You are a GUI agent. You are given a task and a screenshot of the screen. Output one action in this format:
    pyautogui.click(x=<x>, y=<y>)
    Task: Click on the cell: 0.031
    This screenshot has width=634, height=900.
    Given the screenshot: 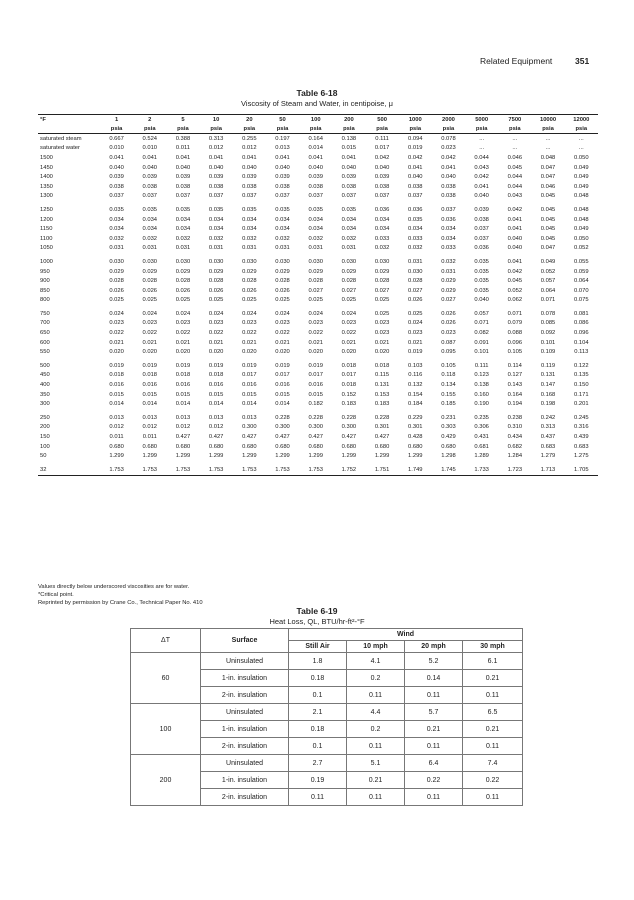 What is the action you would take?
    pyautogui.click(x=116, y=248)
    